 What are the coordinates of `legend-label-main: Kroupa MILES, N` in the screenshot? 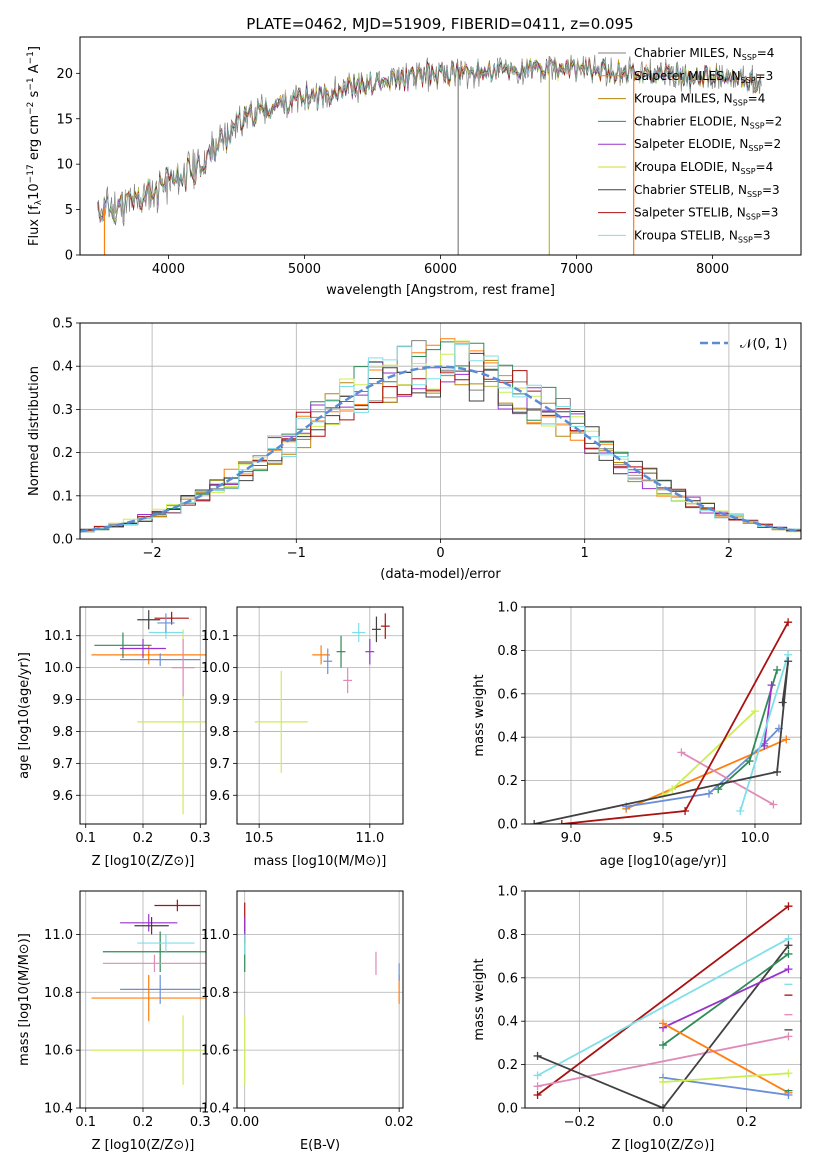 It's located at (683, 99).